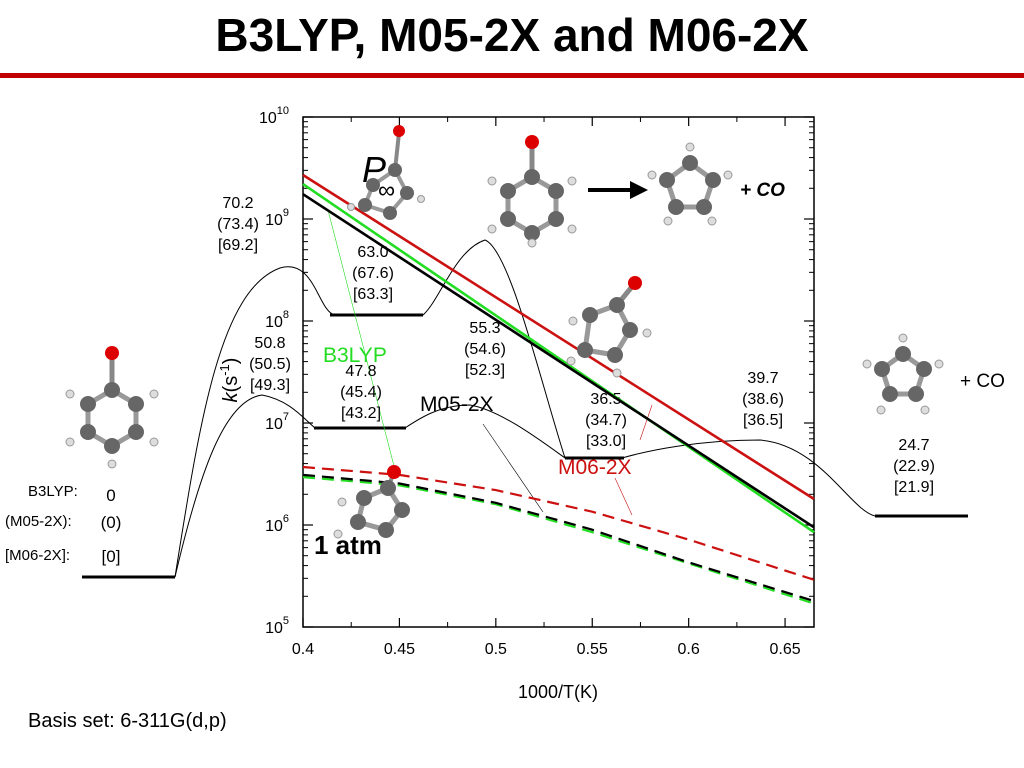  I want to click on reaction-path-lower, so click(370, 486).